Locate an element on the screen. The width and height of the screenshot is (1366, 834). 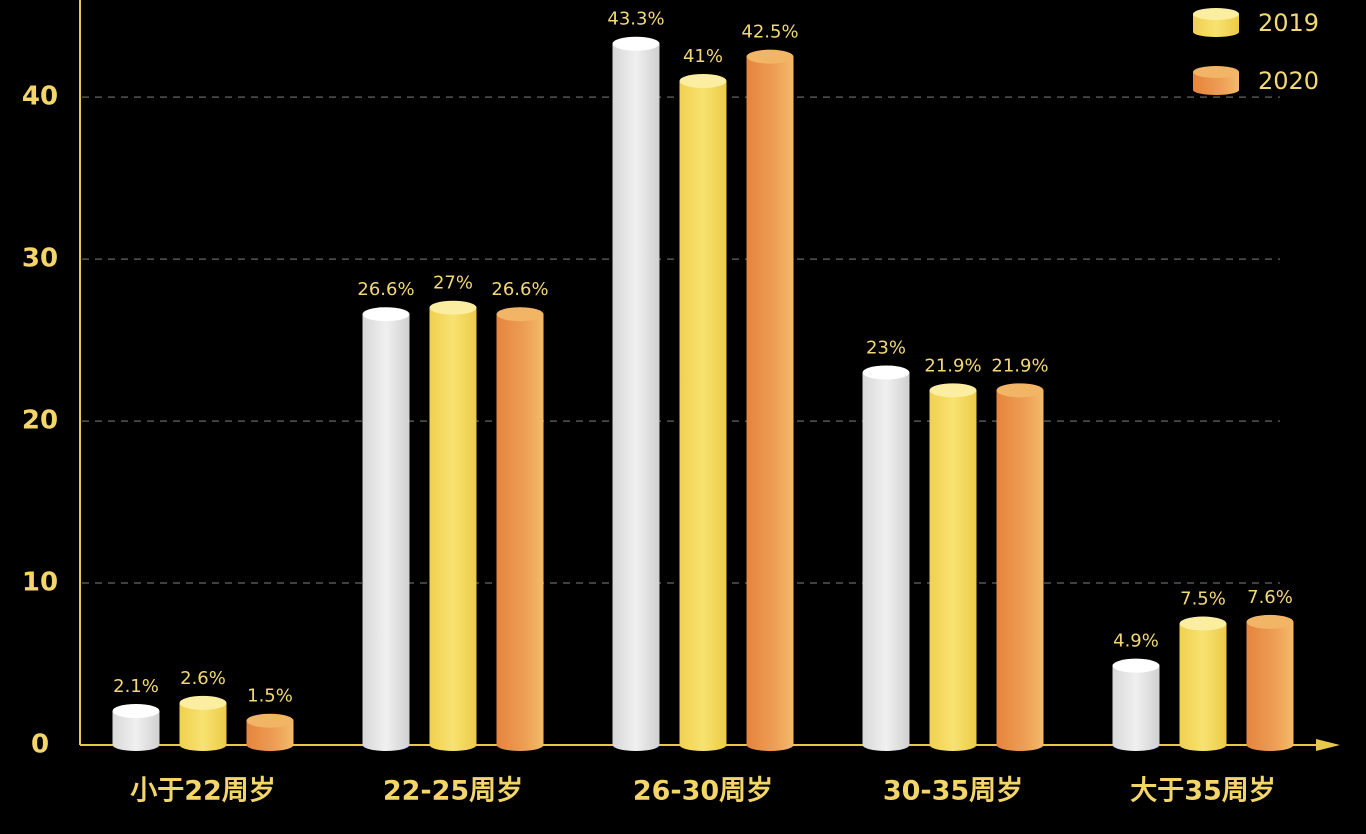
y-tick-label: 30 is located at coordinates (40, 259).